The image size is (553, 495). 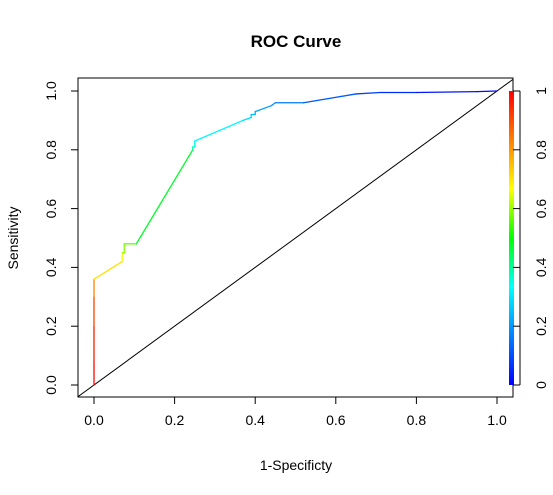 I want to click on y-tick-label: 0.6, so click(x=51, y=209).